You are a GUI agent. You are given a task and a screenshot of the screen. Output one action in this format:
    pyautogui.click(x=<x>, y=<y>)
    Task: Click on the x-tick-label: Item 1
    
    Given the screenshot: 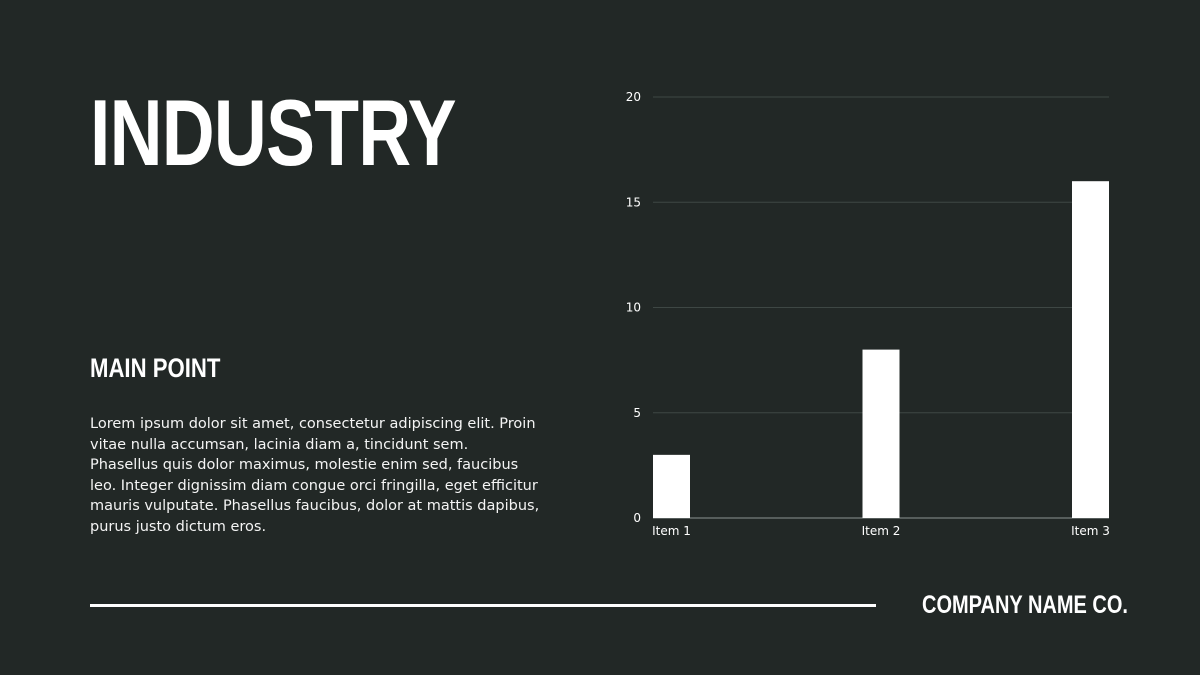 What is the action you would take?
    pyautogui.click(x=671, y=531)
    